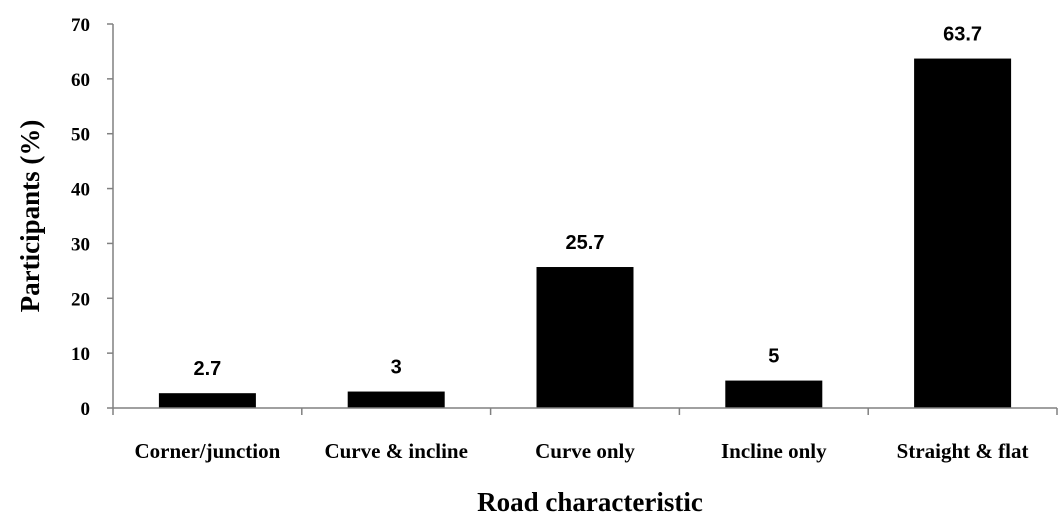 This screenshot has width=1062, height=521. Describe the element at coordinates (585, 451) in the screenshot. I see `x-category-label: Curve only` at that location.